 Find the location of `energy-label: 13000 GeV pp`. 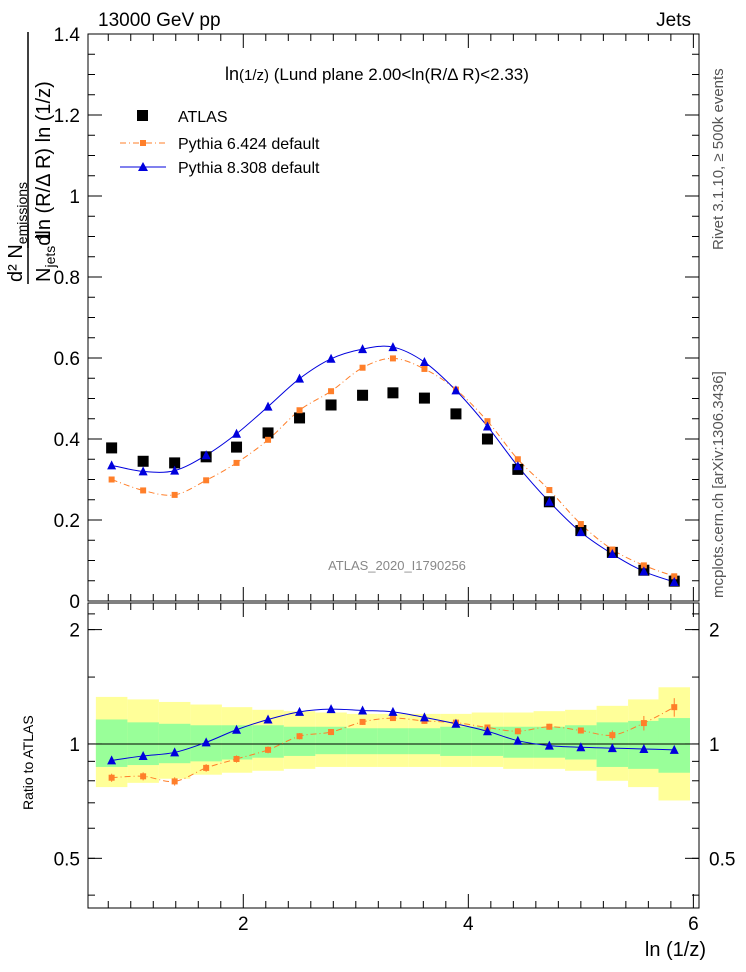

energy-label: 13000 GeV pp is located at coordinates (159, 20).